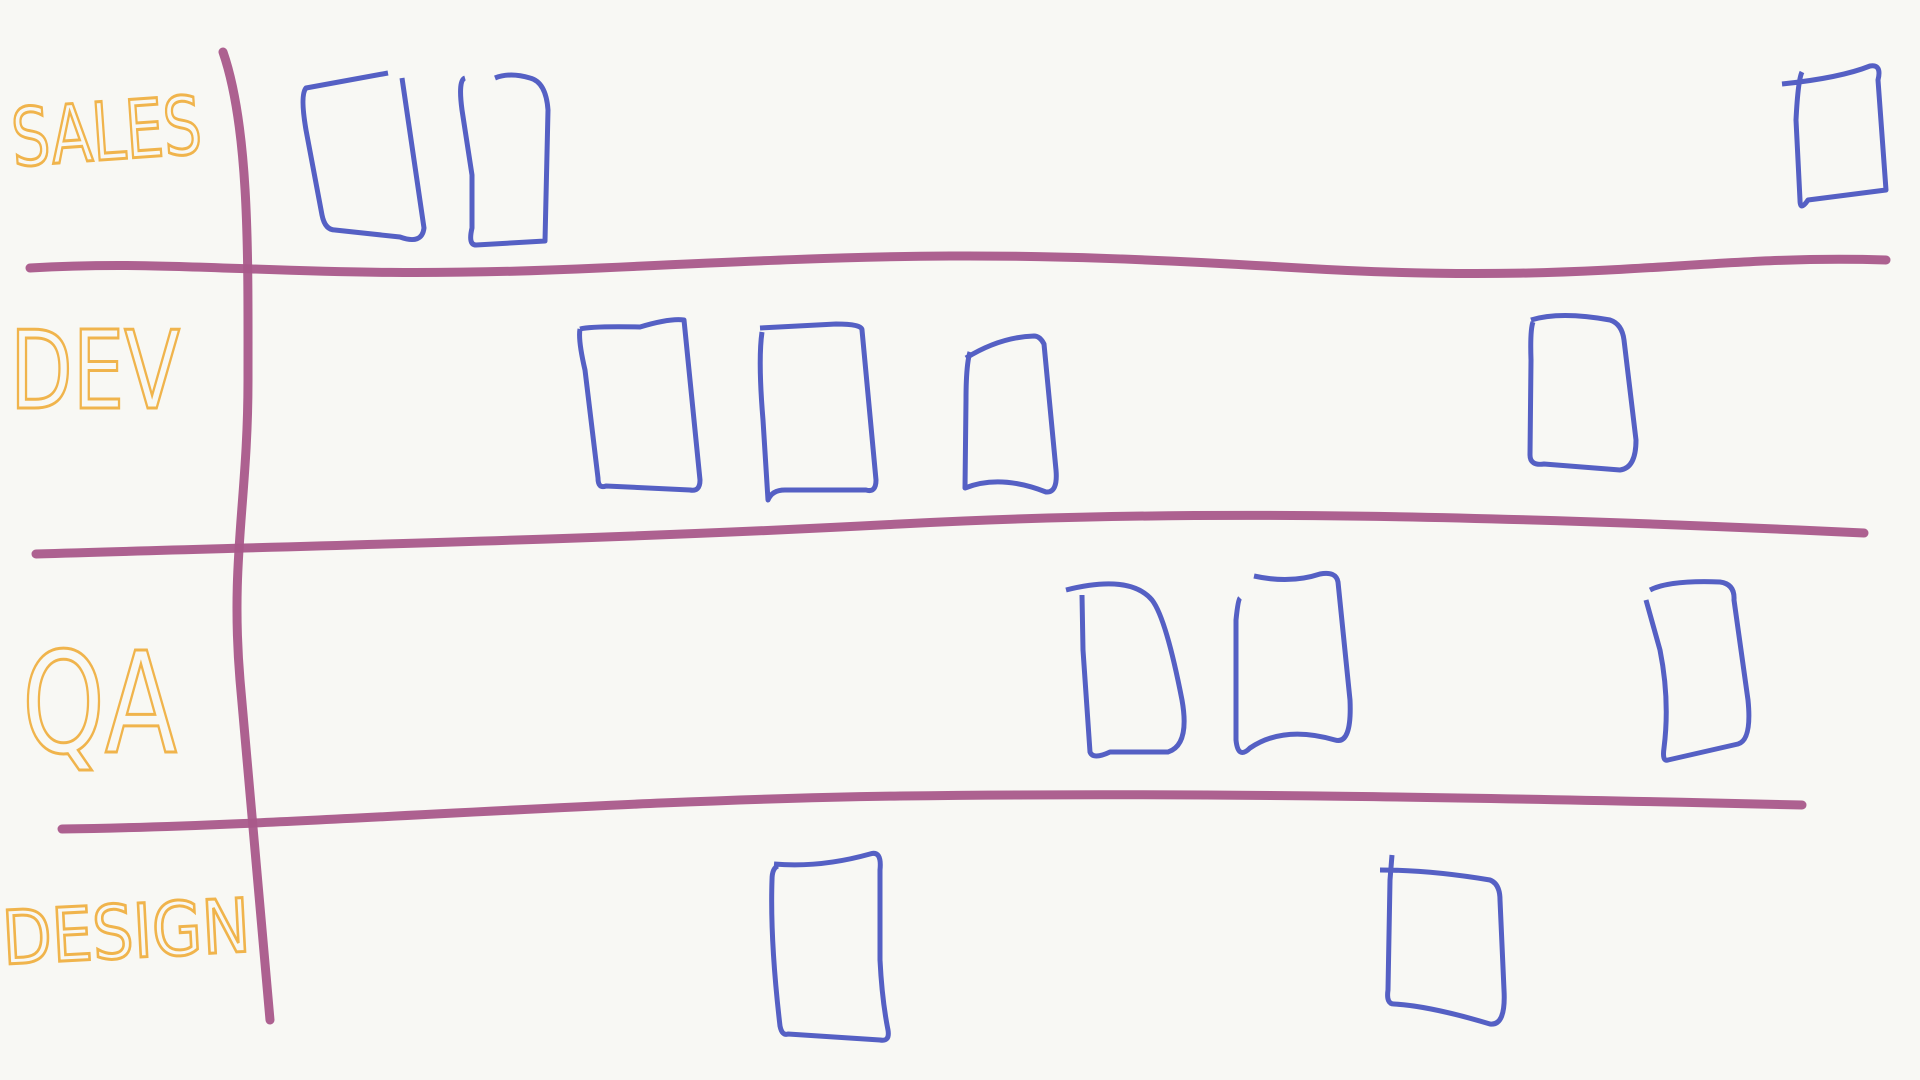 This screenshot has height=1080, width=1920. Describe the element at coordinates (106, 132) in the screenshot. I see `lane-label: SALES` at that location.